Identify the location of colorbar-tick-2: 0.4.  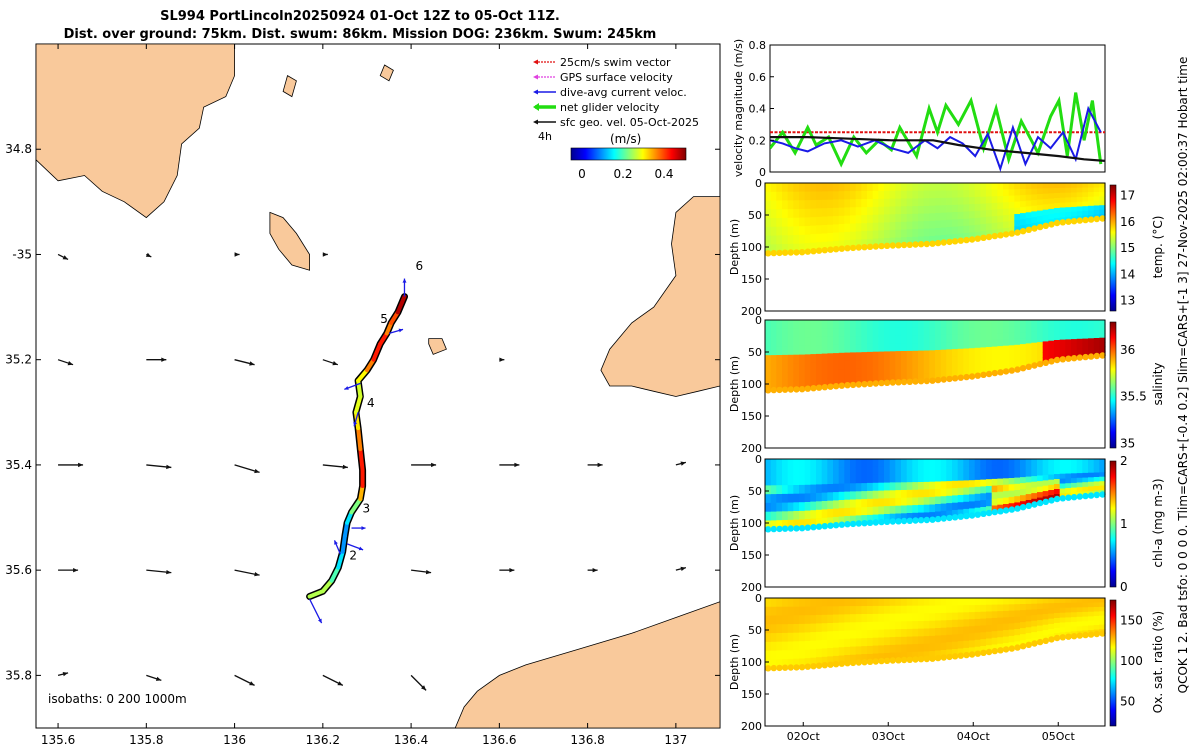
(663, 174).